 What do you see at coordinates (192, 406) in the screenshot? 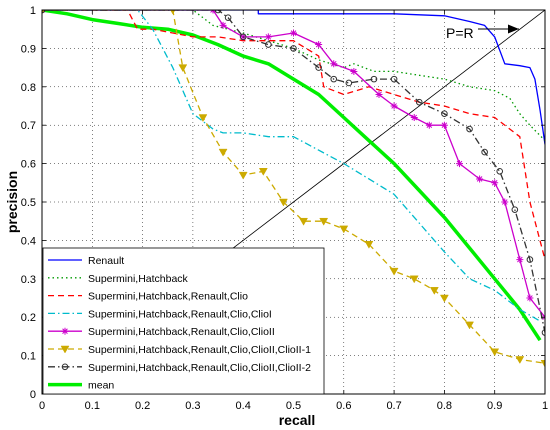
I see `x-tick-label: 0.3` at bounding box center [192, 406].